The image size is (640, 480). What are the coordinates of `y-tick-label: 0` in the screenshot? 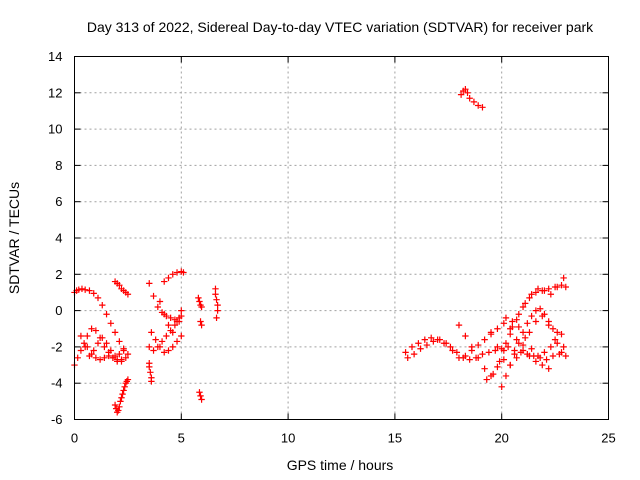 It's located at (58, 310).